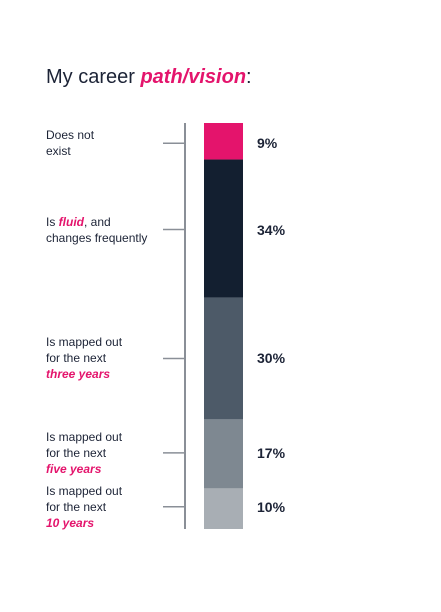  I want to click on title-suffix: :, so click(249, 77).